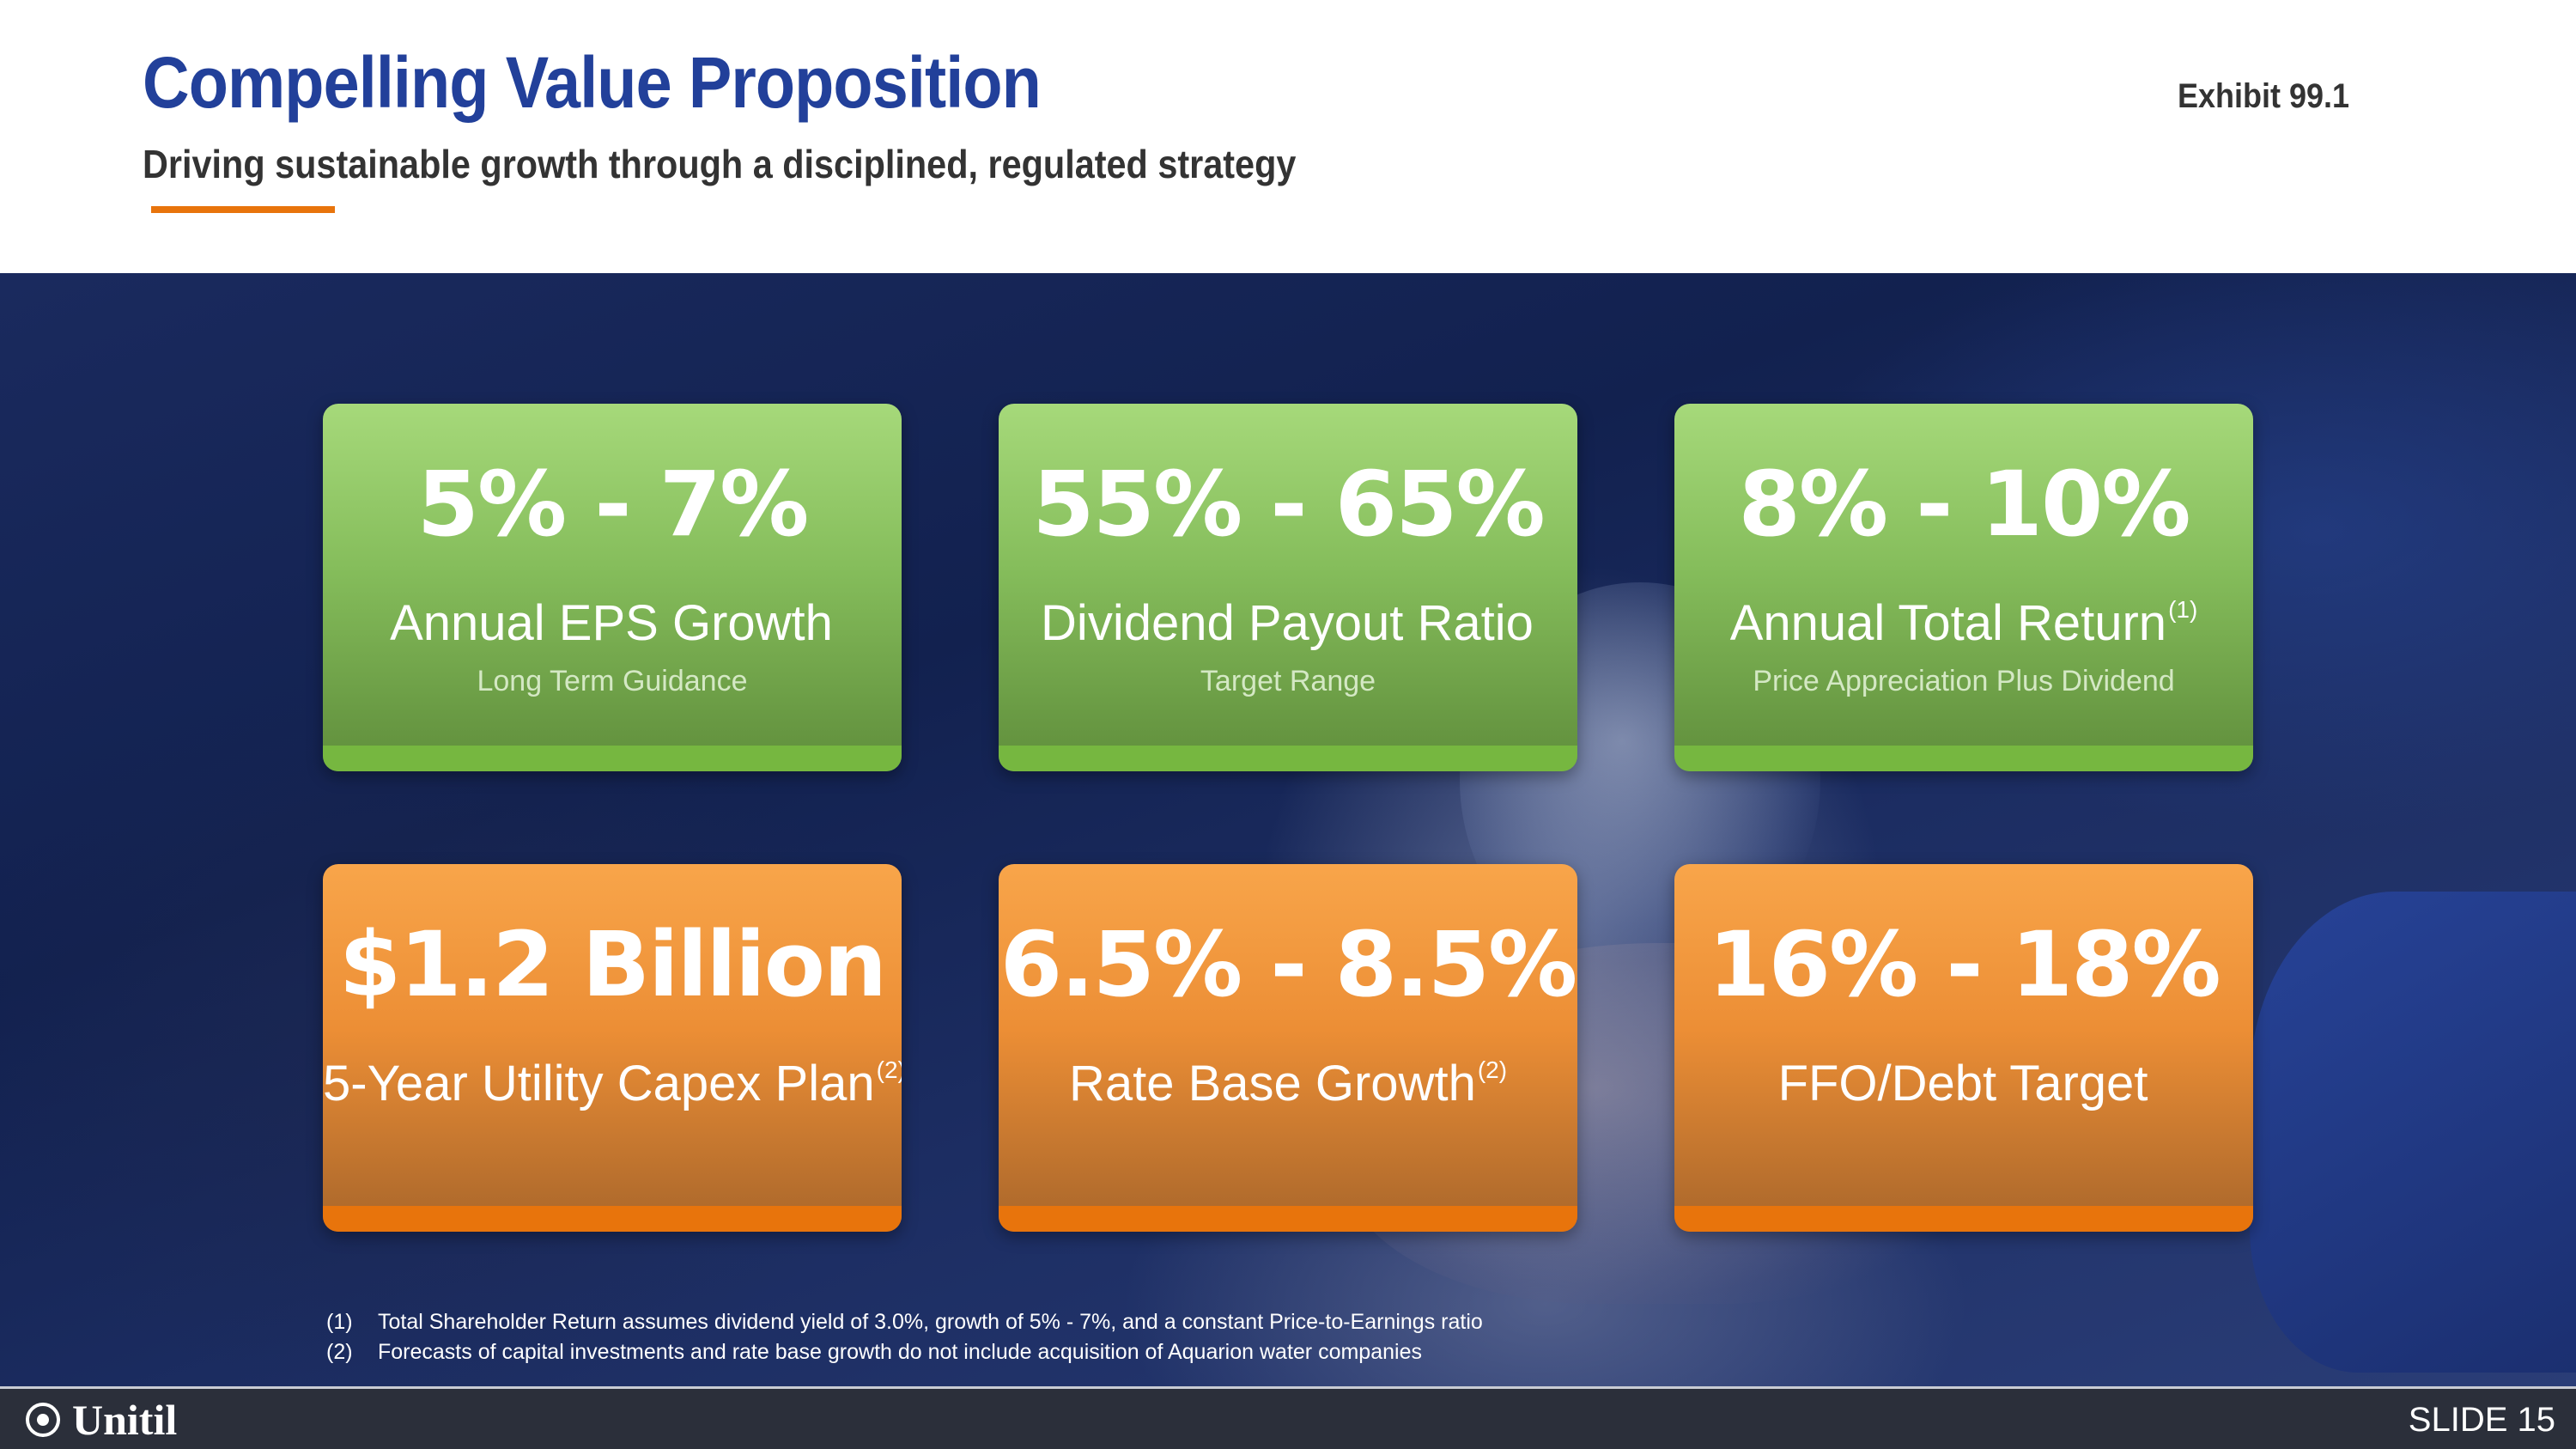  Describe the element at coordinates (1962, 1083) in the screenshot. I see `metric-label: FFO/Debt Target` at that location.